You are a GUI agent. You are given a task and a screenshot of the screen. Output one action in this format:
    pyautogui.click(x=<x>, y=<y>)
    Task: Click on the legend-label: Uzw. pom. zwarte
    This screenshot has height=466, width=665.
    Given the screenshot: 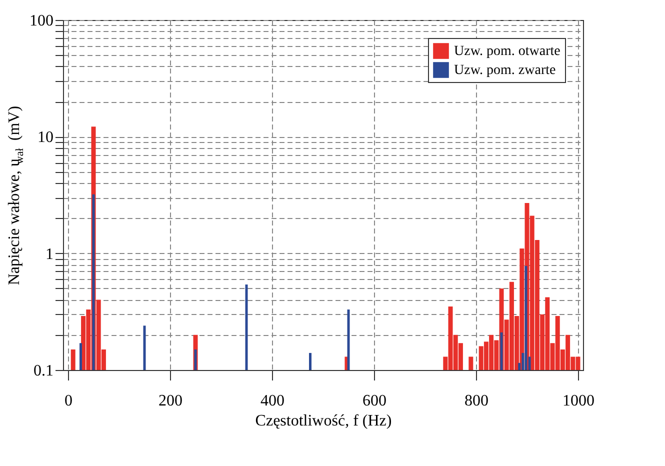 What is the action you would take?
    pyautogui.click(x=505, y=70)
    